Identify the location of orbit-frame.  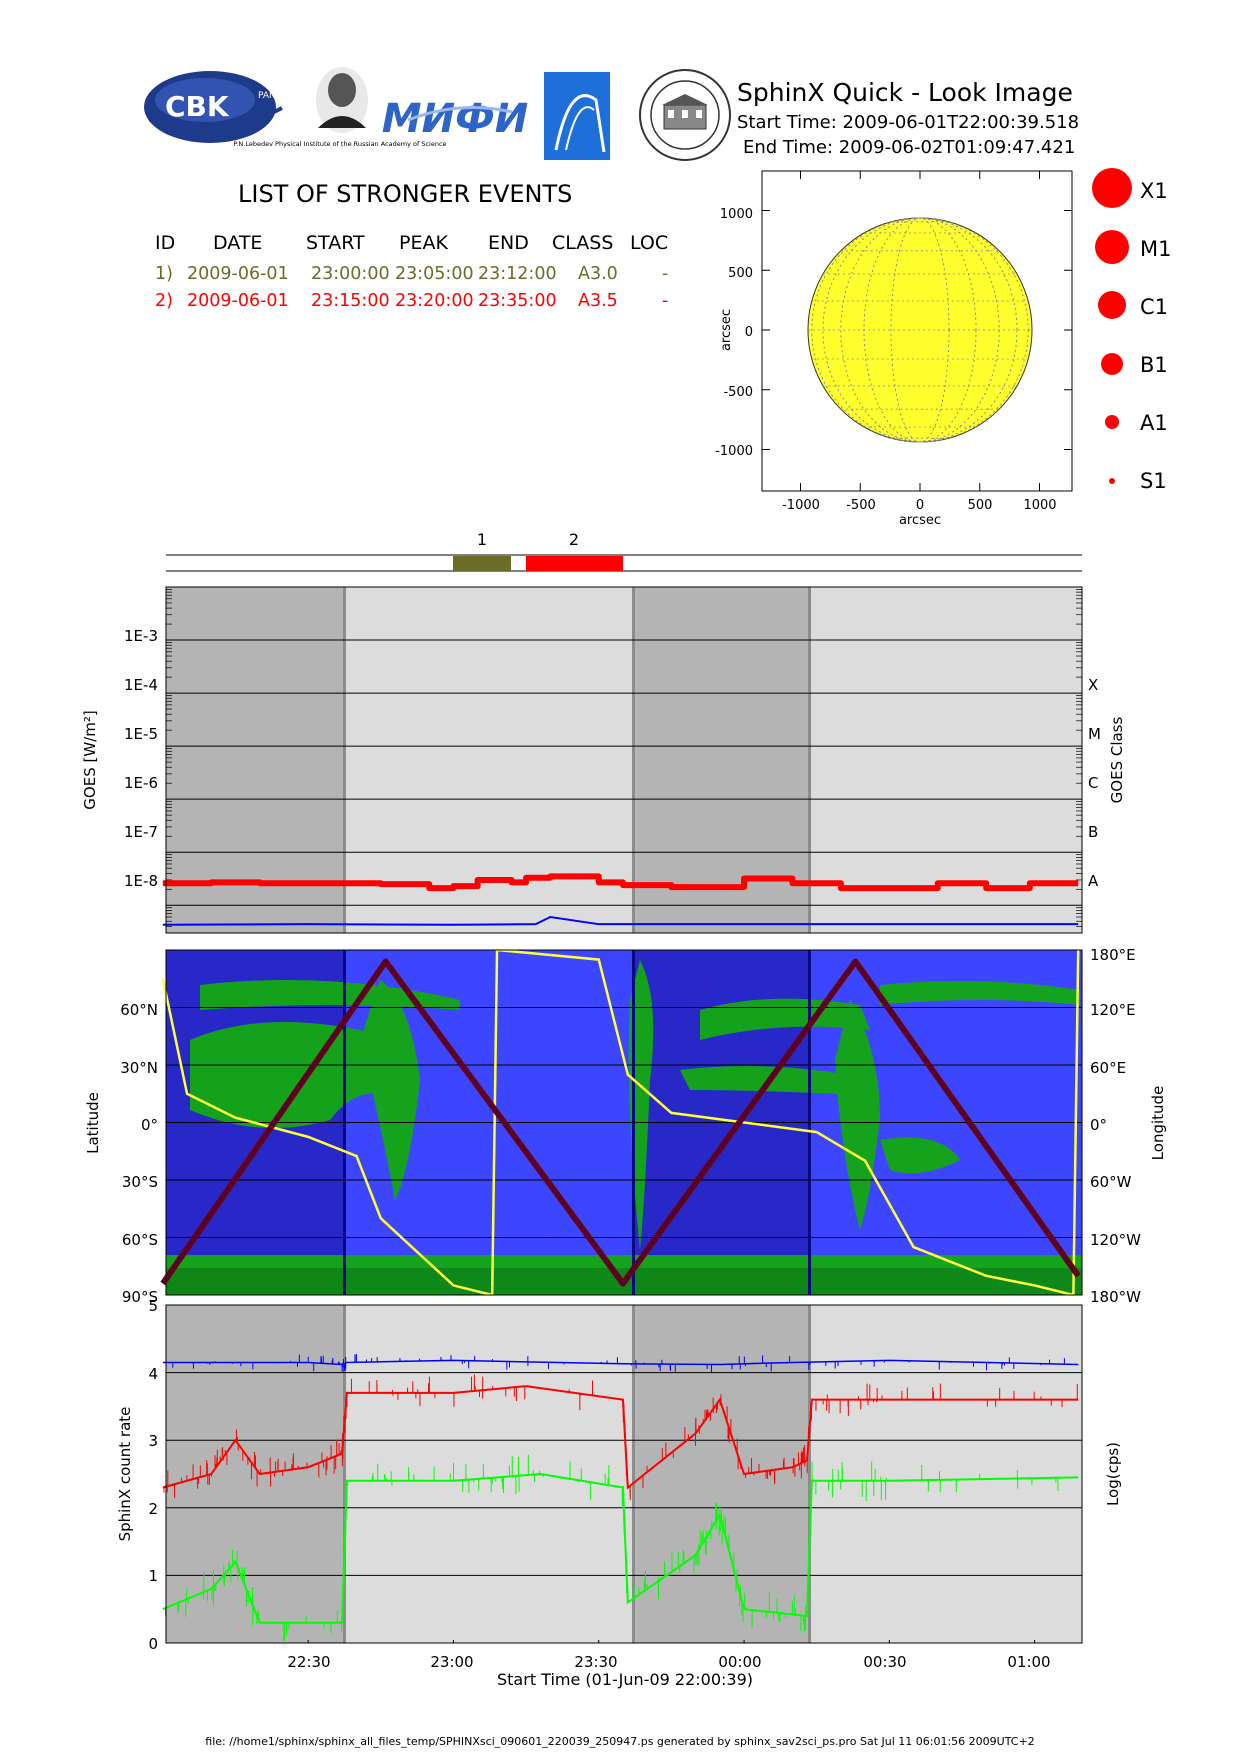
(624, 1122).